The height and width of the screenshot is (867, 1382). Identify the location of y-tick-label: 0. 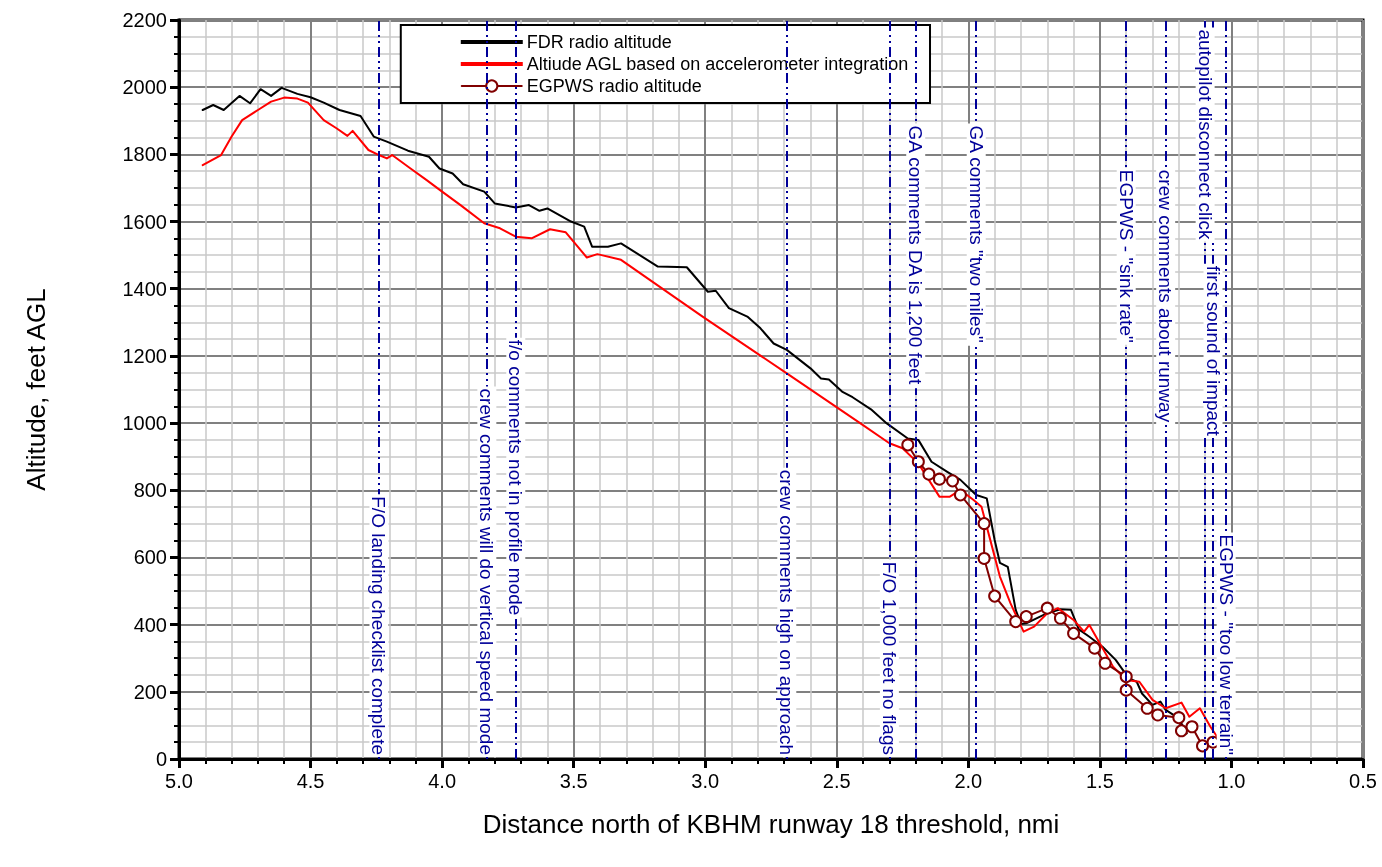
(161, 759).